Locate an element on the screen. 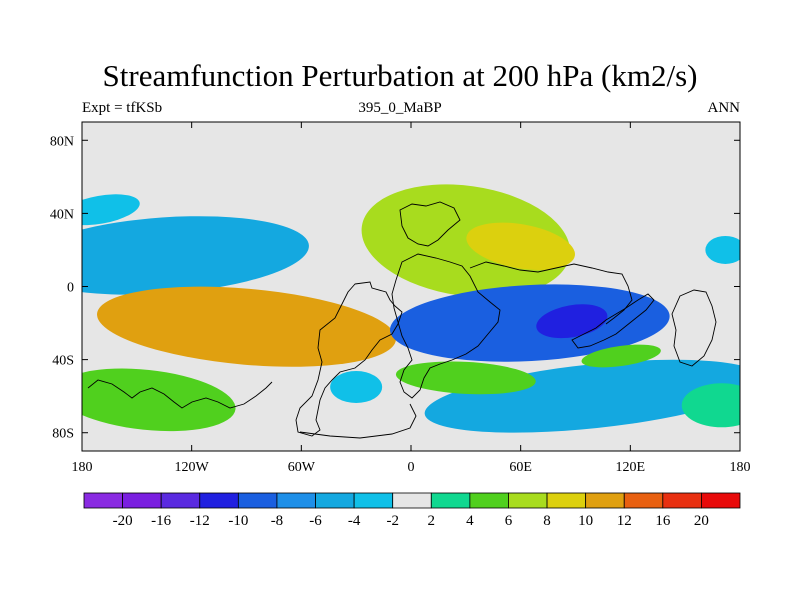 This screenshot has width=800, height=600. coastline-north-america is located at coordinates (180, 394).